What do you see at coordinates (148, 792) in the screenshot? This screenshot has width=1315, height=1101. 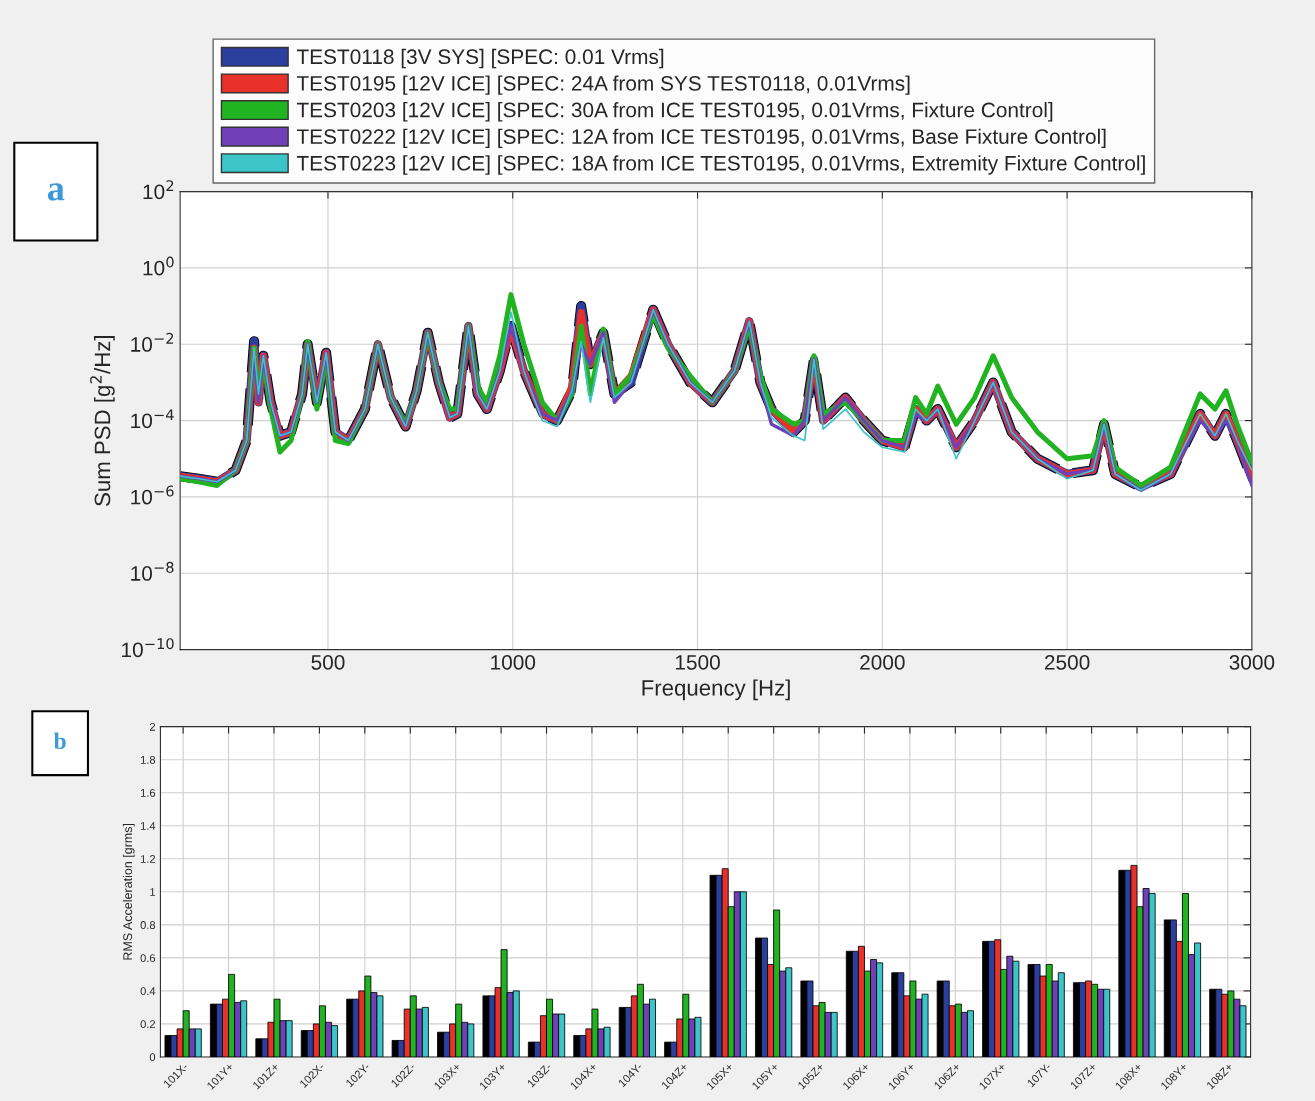 I see `y-tick-label: 1.6` at bounding box center [148, 792].